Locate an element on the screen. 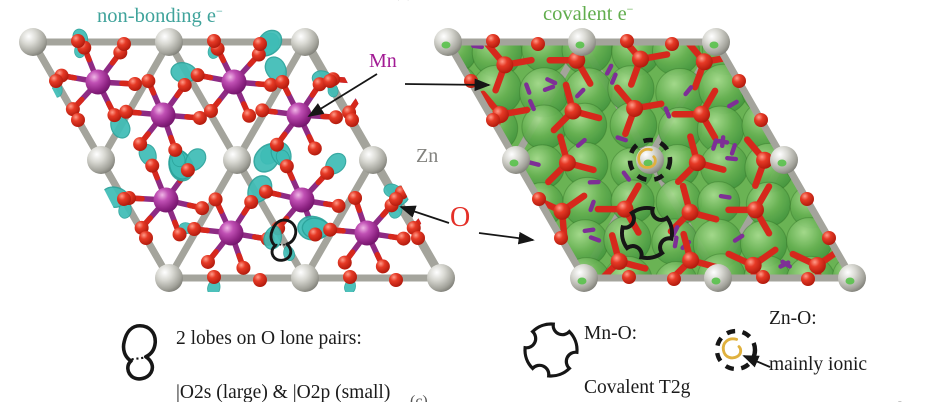 The height and width of the screenshot is (402, 933). lone-pair-legend-line2: |O2s (large) & |O2p (small) is located at coordinates (283, 392).